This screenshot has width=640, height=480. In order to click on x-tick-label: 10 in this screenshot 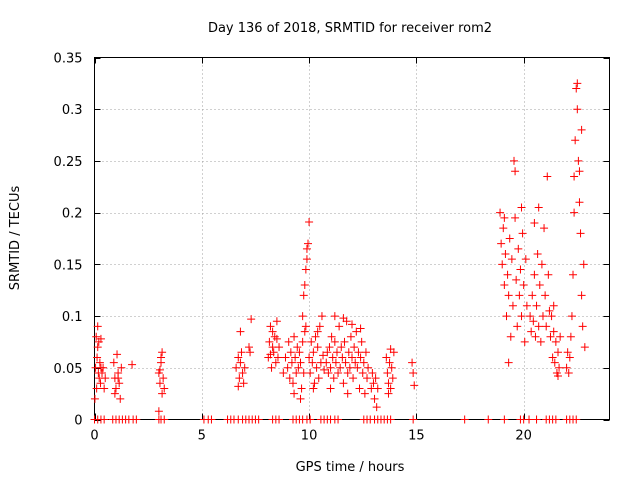, I will do `click(309, 436)`.